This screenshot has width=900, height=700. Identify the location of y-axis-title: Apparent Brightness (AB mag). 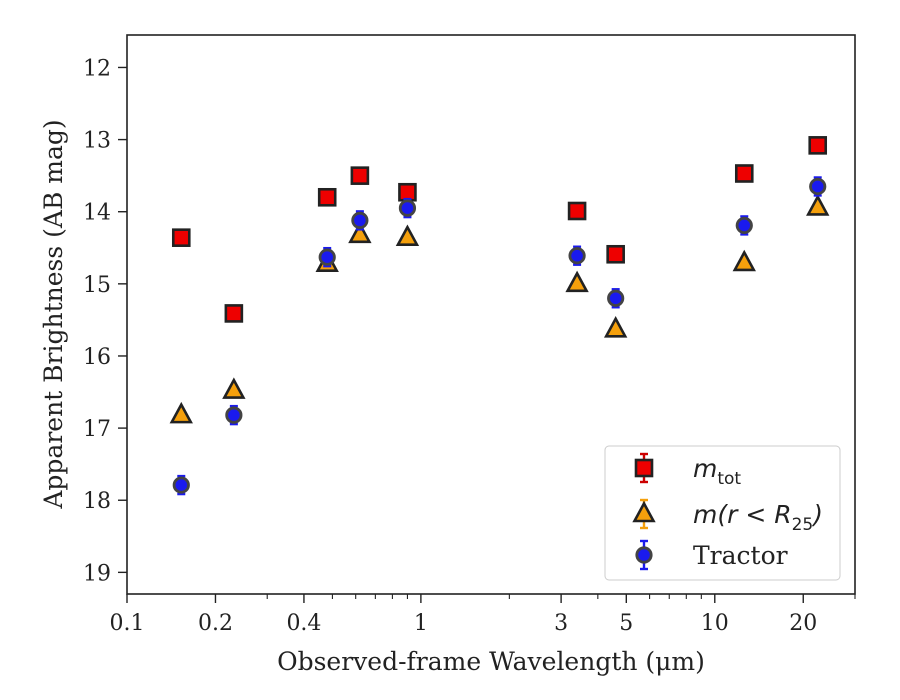
(53, 314).